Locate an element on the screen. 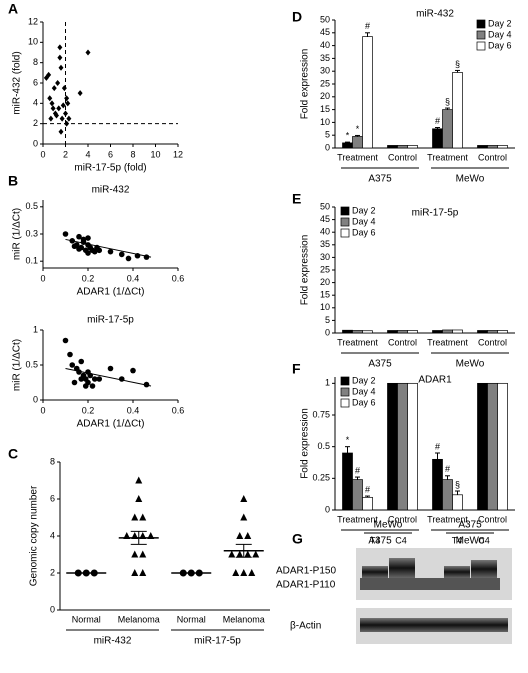 The image size is (528, 673). band-label: ADAR1-P110 is located at coordinates (306, 585).